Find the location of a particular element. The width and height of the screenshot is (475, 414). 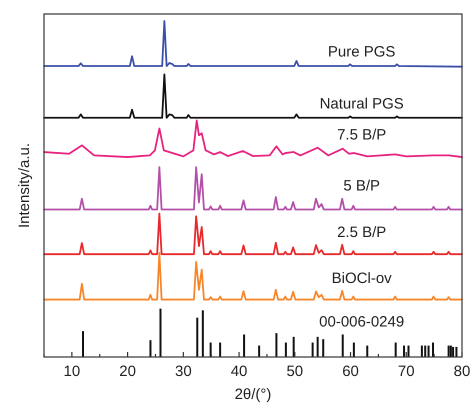

x-tick-label: 10 is located at coordinates (72, 371).